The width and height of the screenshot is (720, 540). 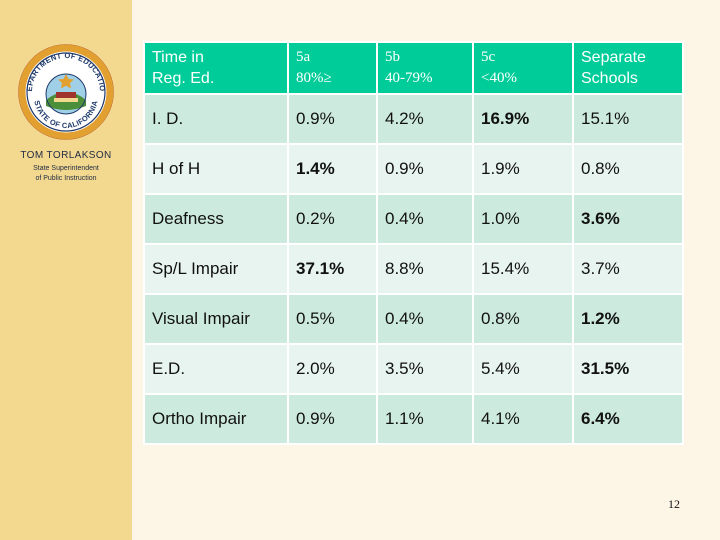 I want to click on header-line2: Schools, so click(x=609, y=78).